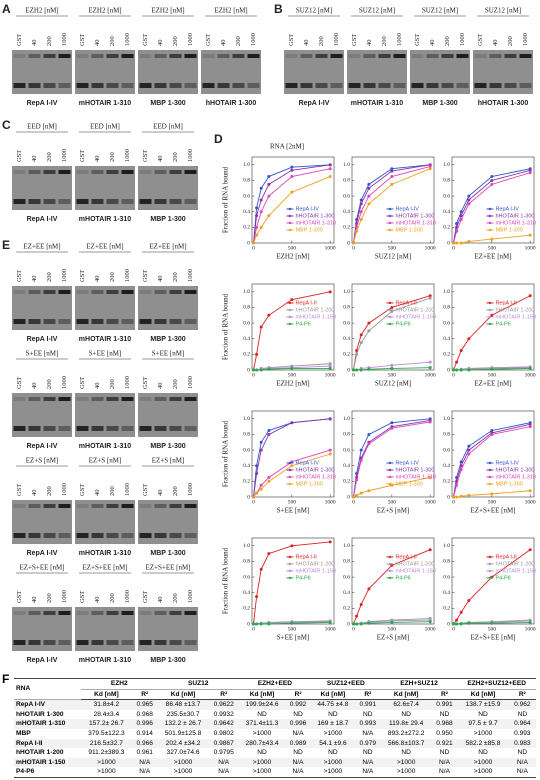  I want to click on column-header: EZH2+EED, so click(274, 684).